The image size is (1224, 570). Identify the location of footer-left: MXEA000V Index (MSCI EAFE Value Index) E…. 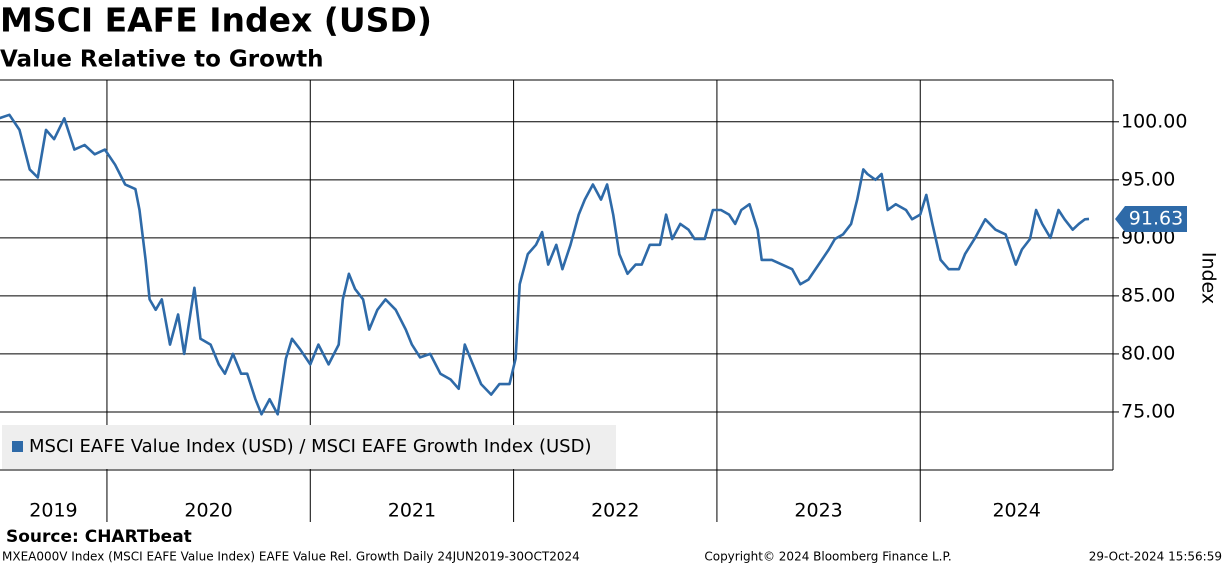
(291, 557).